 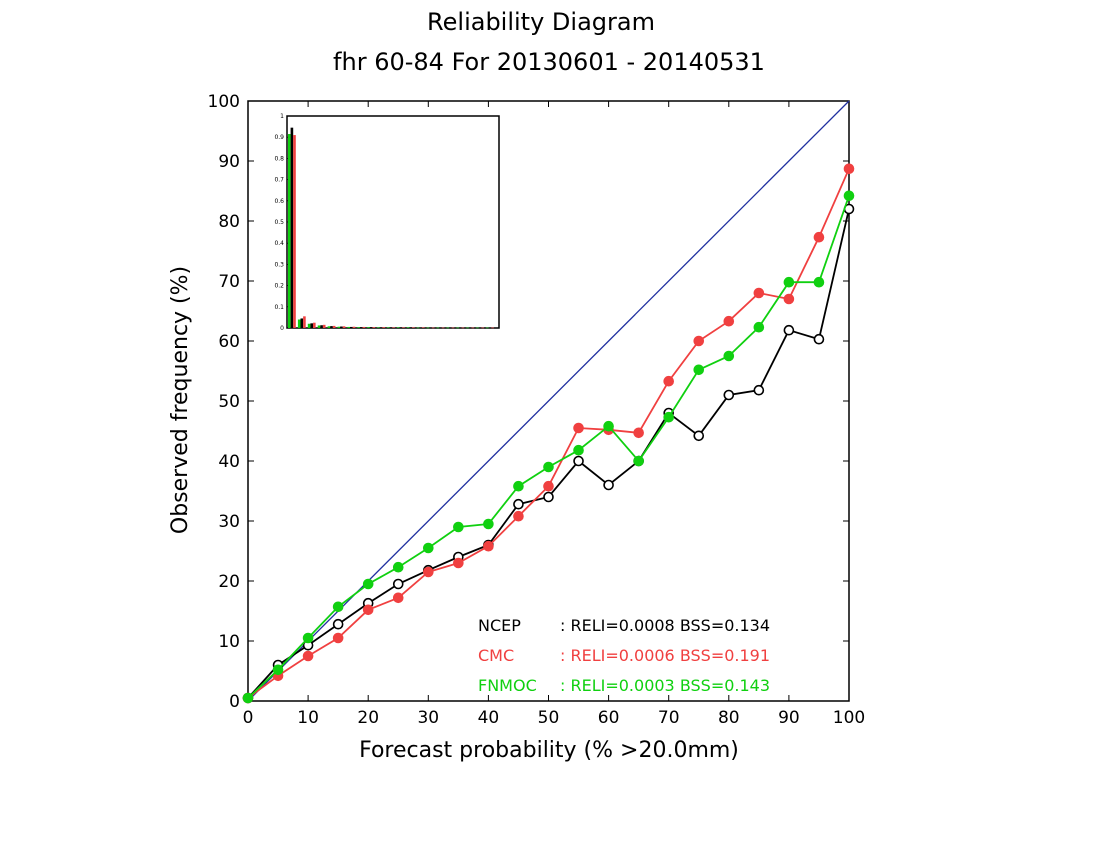 I want to click on x-tick-label: 30, so click(x=428, y=718).